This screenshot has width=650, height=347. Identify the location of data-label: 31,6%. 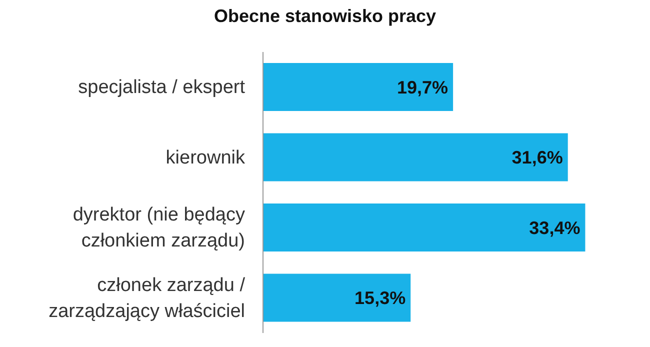
(537, 158).